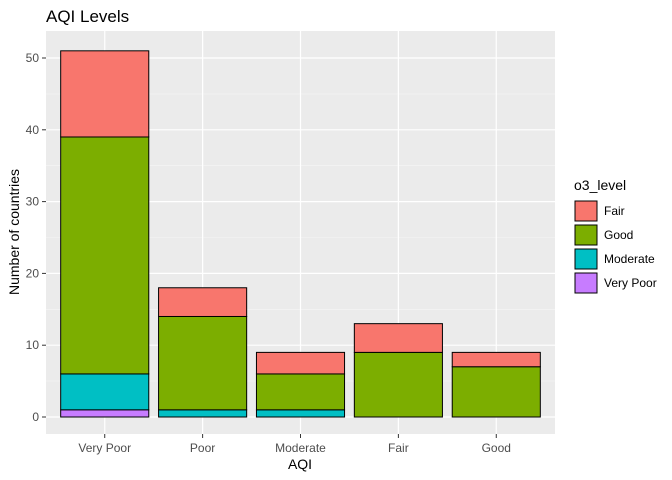  What do you see at coordinates (105, 94) in the screenshot?
I see `bar-segment-fair-very-poor` at bounding box center [105, 94].